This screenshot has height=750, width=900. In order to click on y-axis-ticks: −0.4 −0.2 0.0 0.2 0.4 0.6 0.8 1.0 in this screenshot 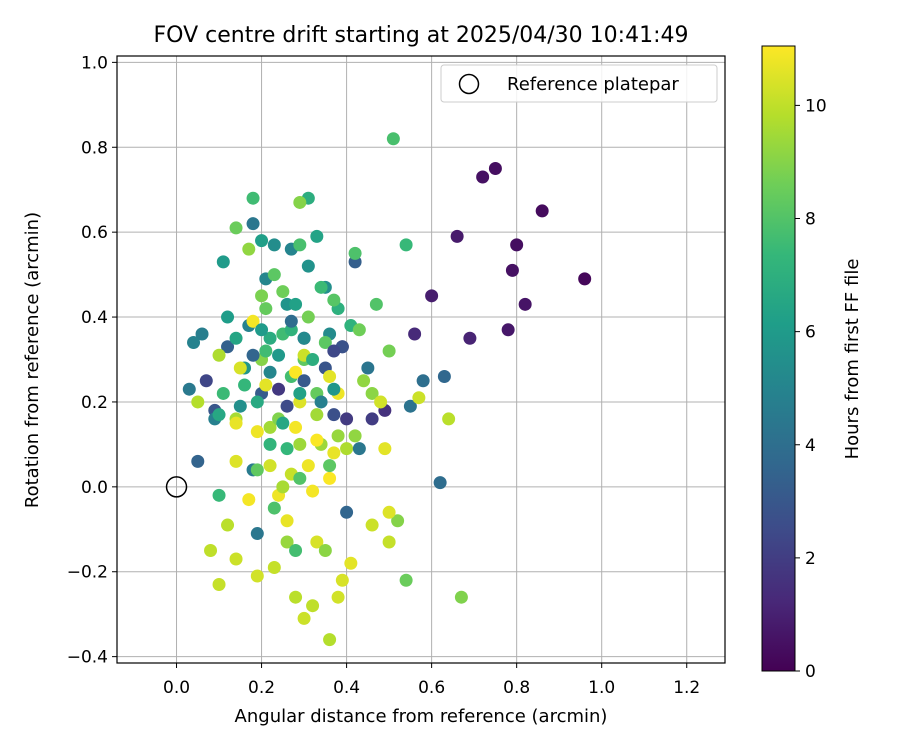, I will do `click(92, 360)`.